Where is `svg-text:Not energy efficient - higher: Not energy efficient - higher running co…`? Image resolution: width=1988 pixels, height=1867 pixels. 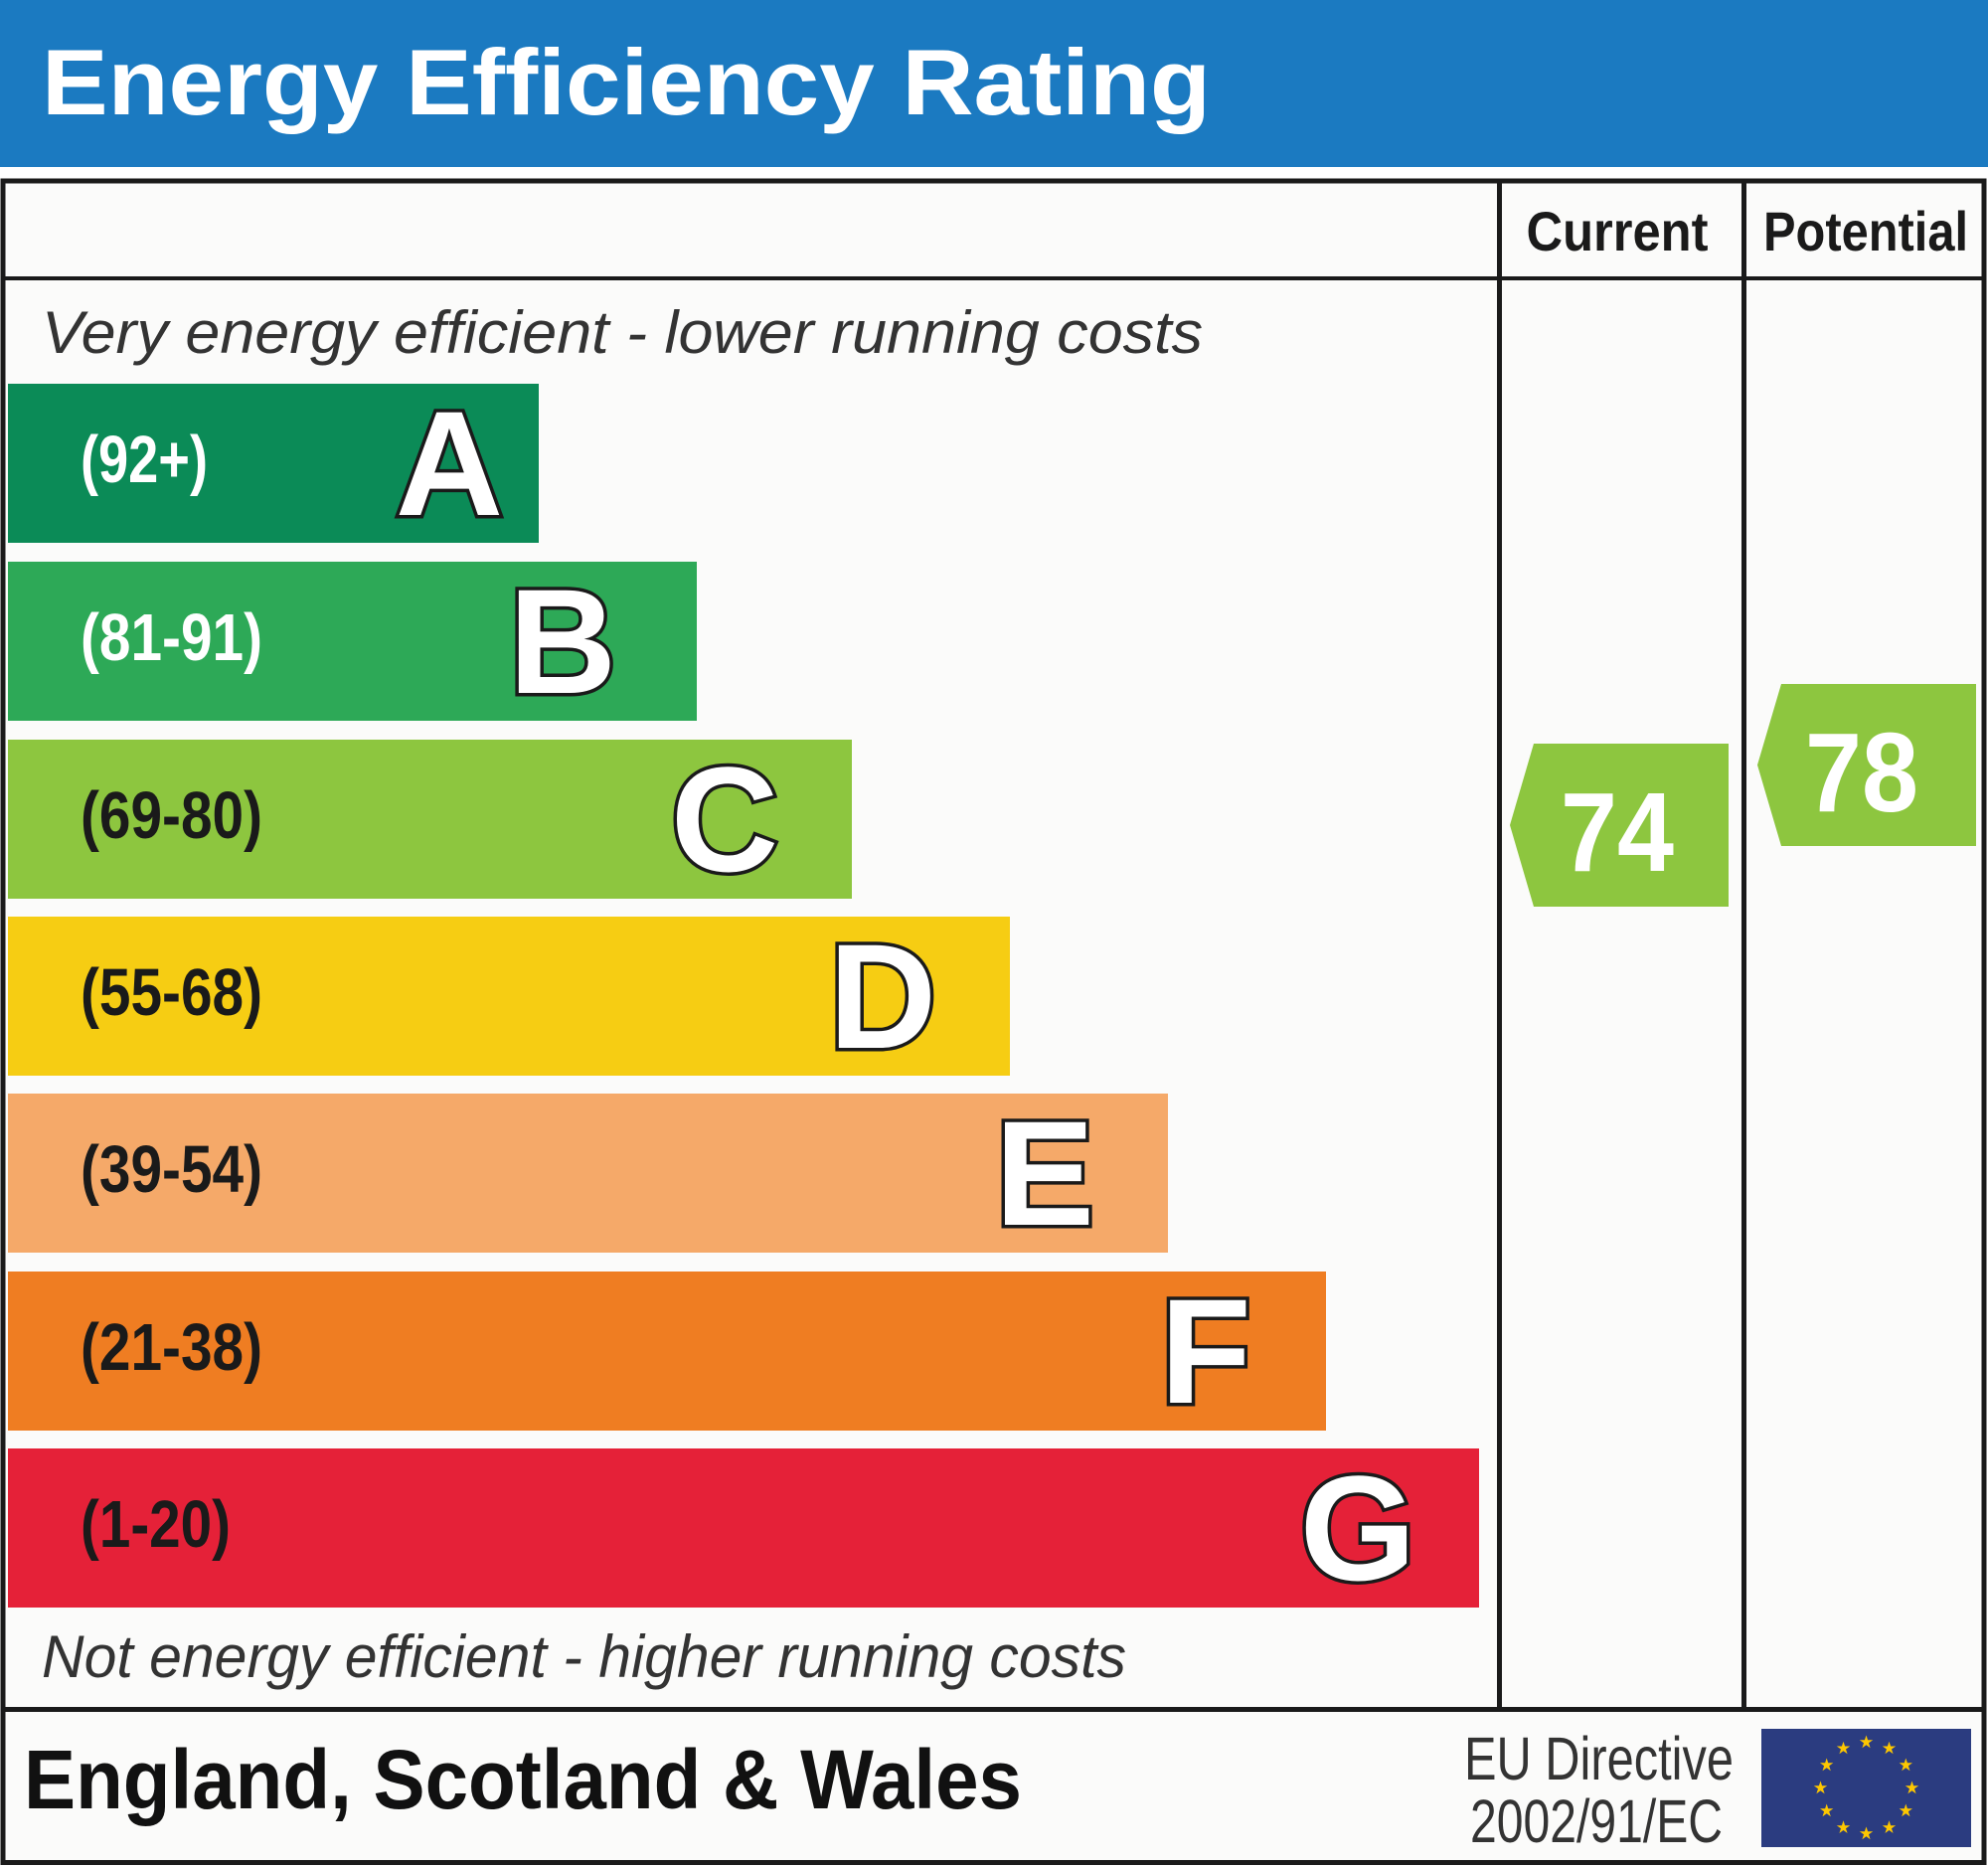
svg-text:Not energy efficient - higher: Not energy efficient - higher running co… is located at coordinates (584, 1656).